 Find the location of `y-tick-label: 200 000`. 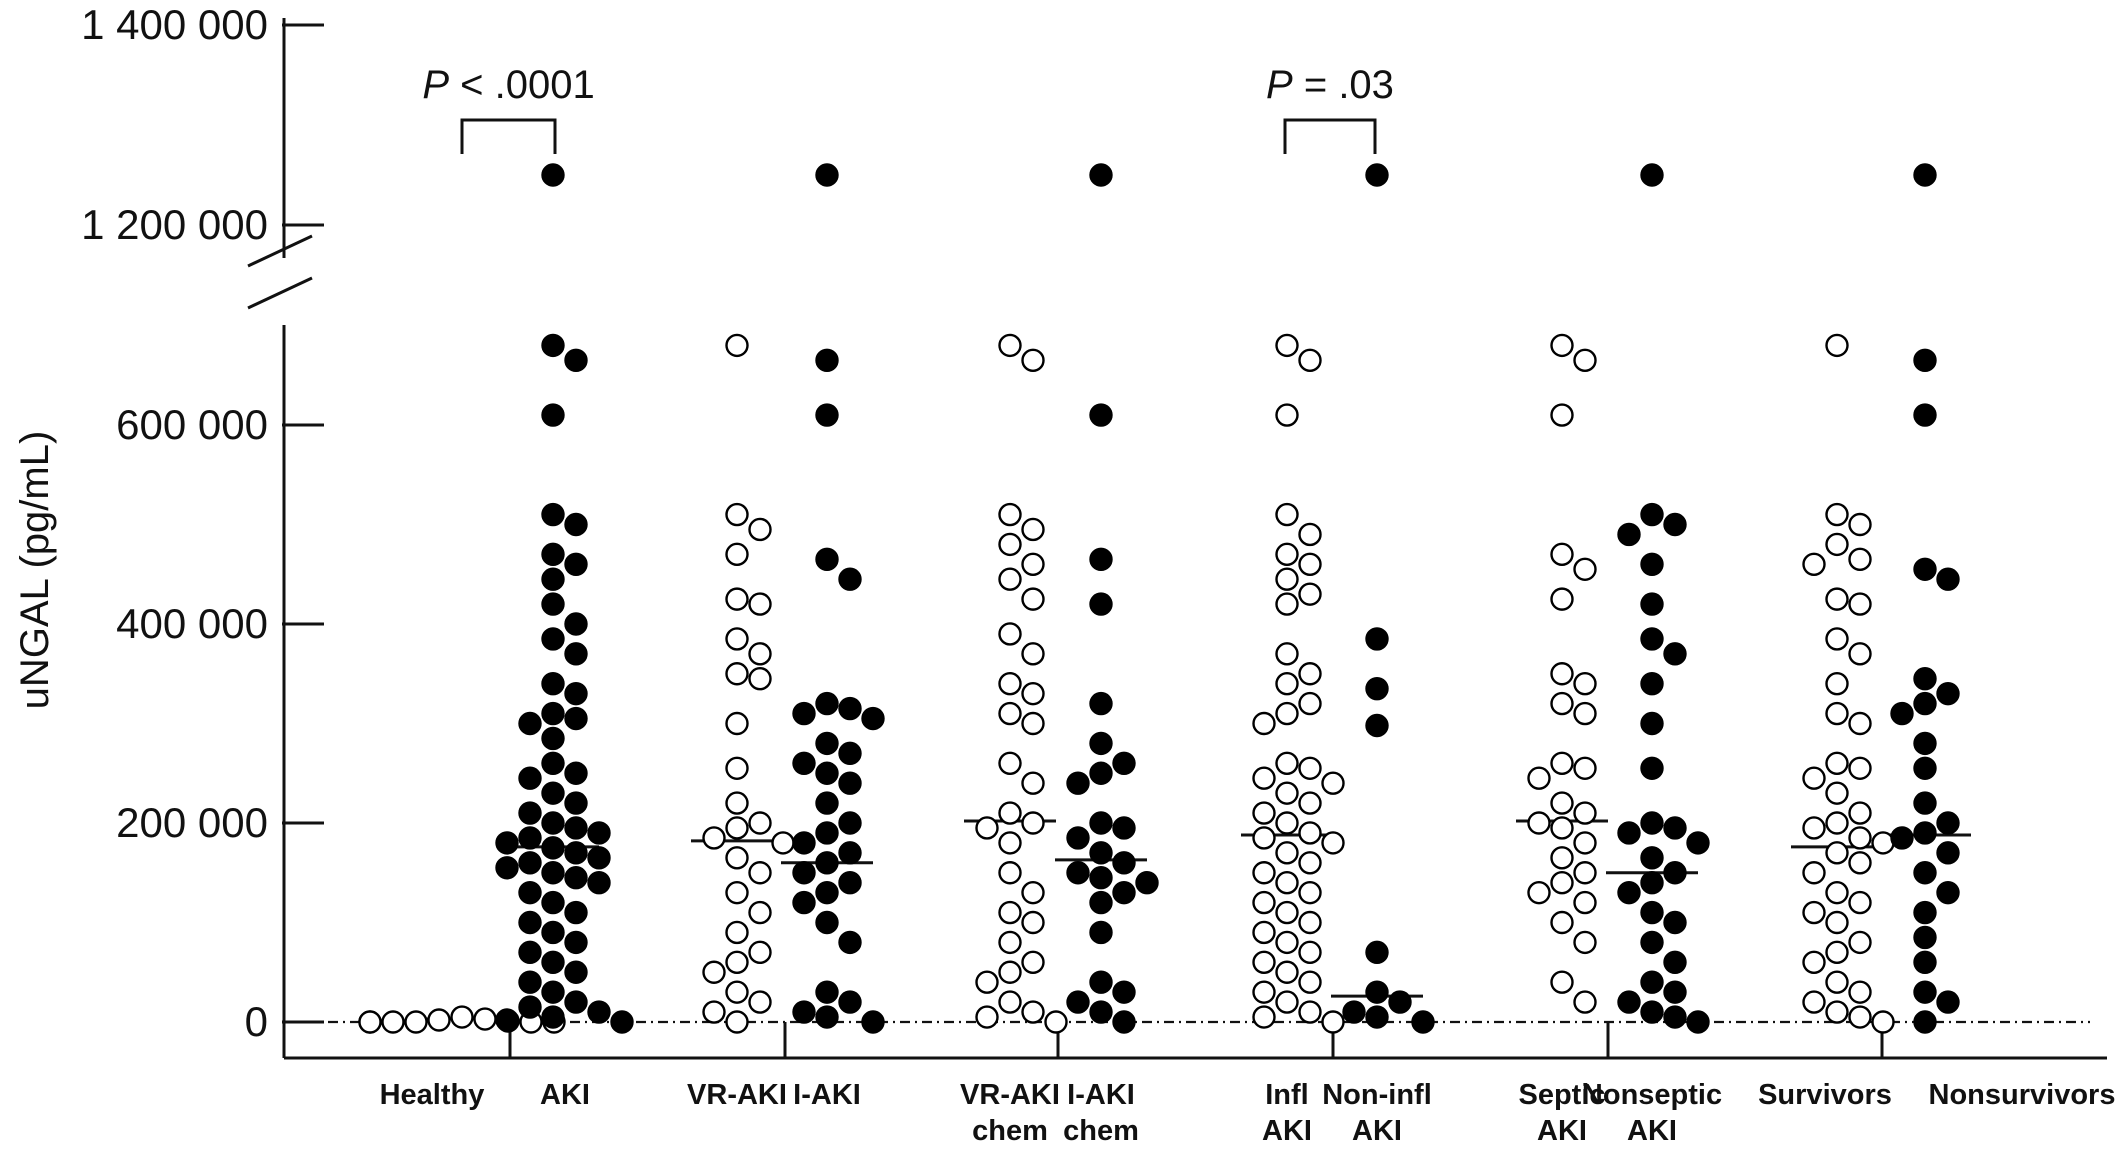

y-tick-label: 200 000 is located at coordinates (192, 822).